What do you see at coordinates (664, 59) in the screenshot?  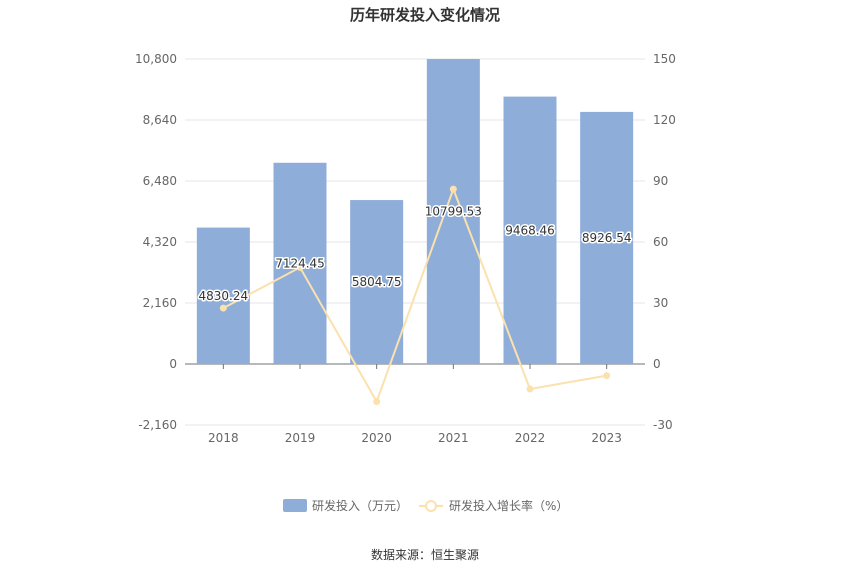 I see `right-tick-label: 150` at bounding box center [664, 59].